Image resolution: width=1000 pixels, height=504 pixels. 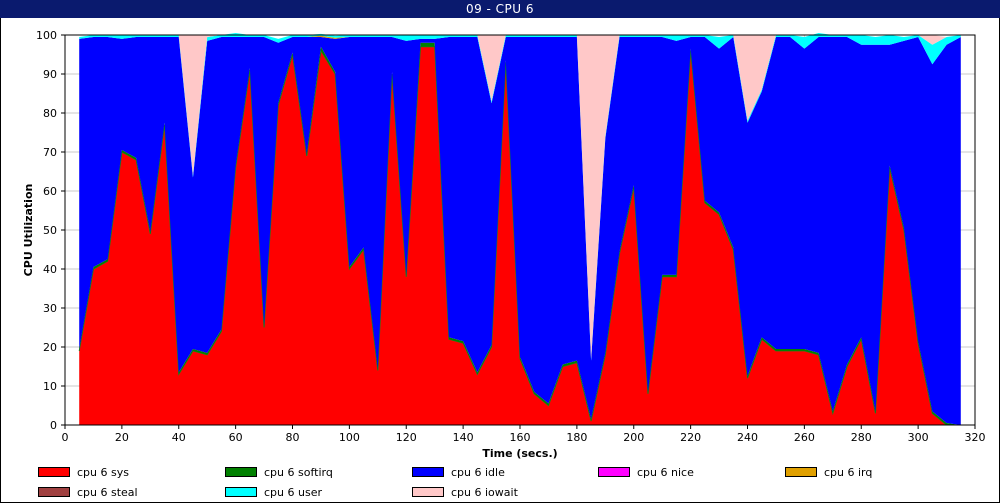 I want to click on y-tick-label: 70, so click(x=50, y=152).